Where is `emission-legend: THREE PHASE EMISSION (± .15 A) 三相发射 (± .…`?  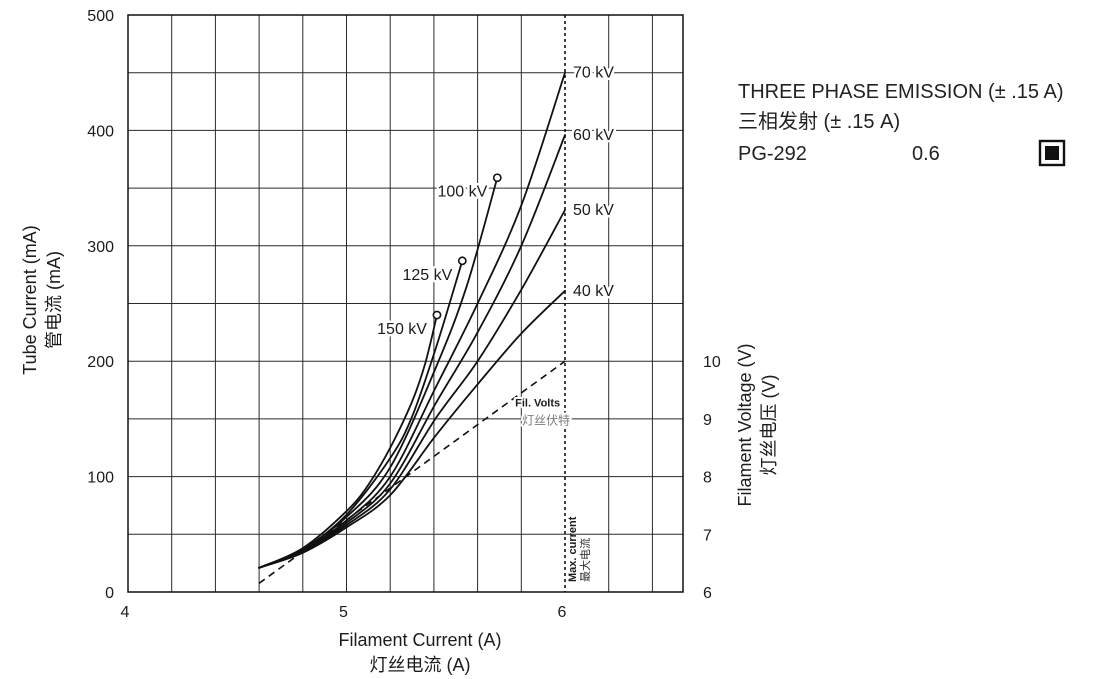 emission-legend: THREE PHASE EMISSION (± .15 A) 三相发射 (± .… is located at coordinates (902, 124).